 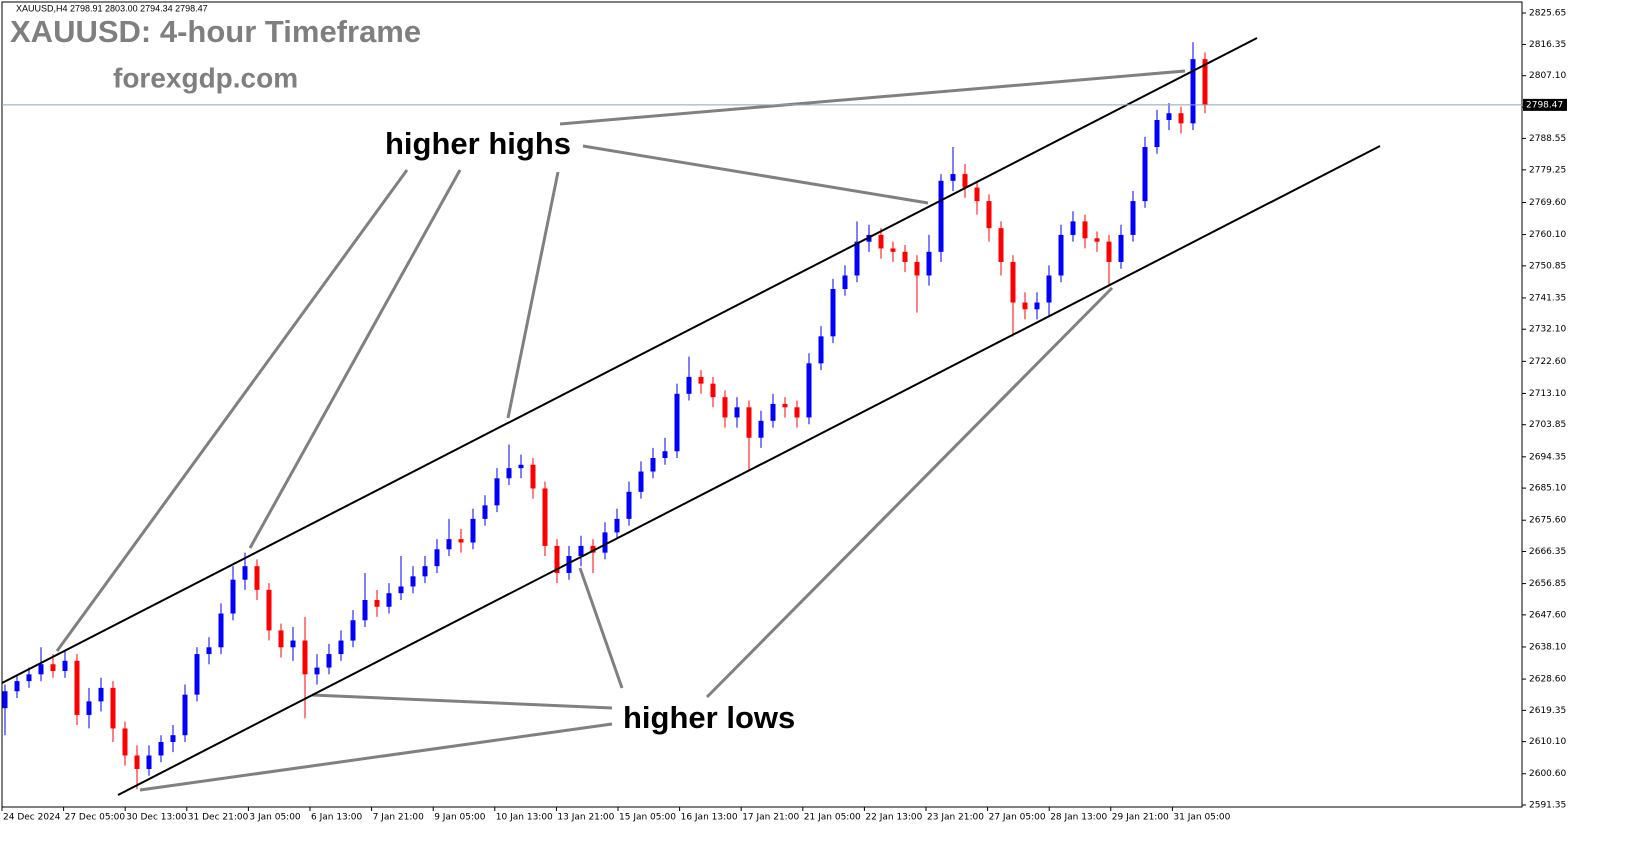 I want to click on x-tick-label: 3 Jan 05:00, so click(x=275, y=818).